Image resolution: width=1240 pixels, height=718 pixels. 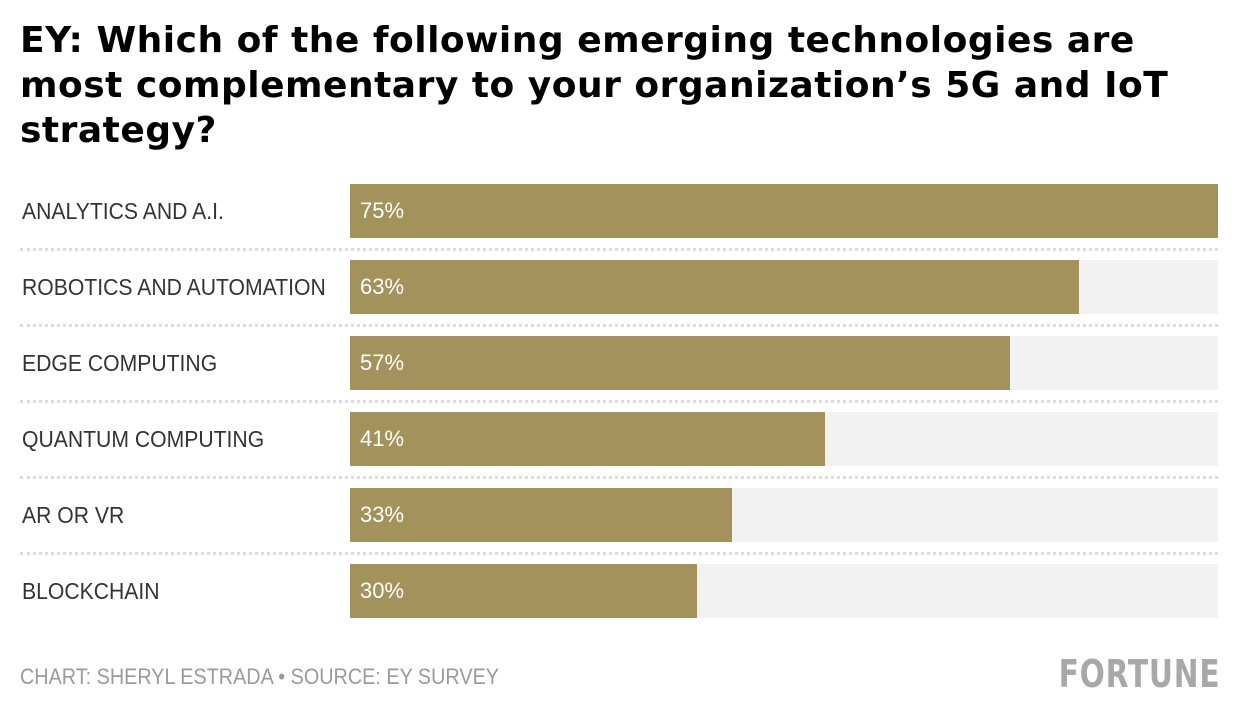 I want to click on bar-row: BLOCKCHAIN 30%, so click(x=619, y=591).